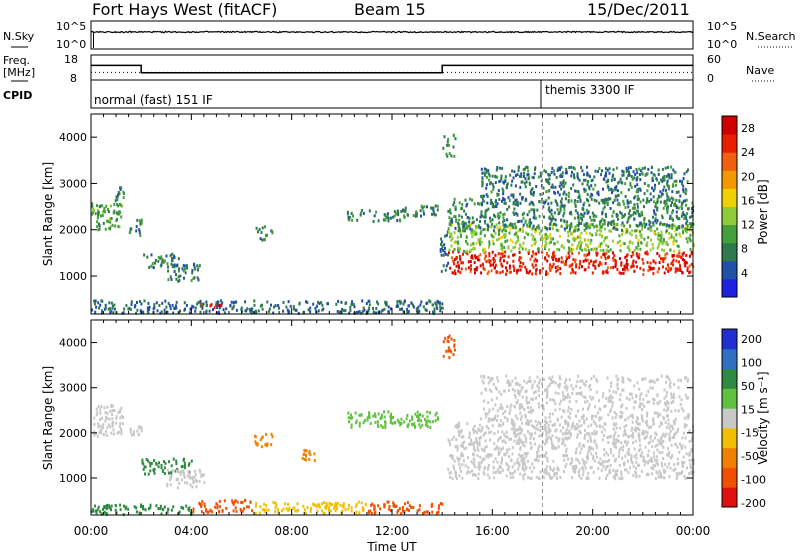 Image resolution: width=800 pixels, height=554 pixels. Describe the element at coordinates (748, 200) in the screenshot. I see `colorbar-tick-label: 16` at that location.